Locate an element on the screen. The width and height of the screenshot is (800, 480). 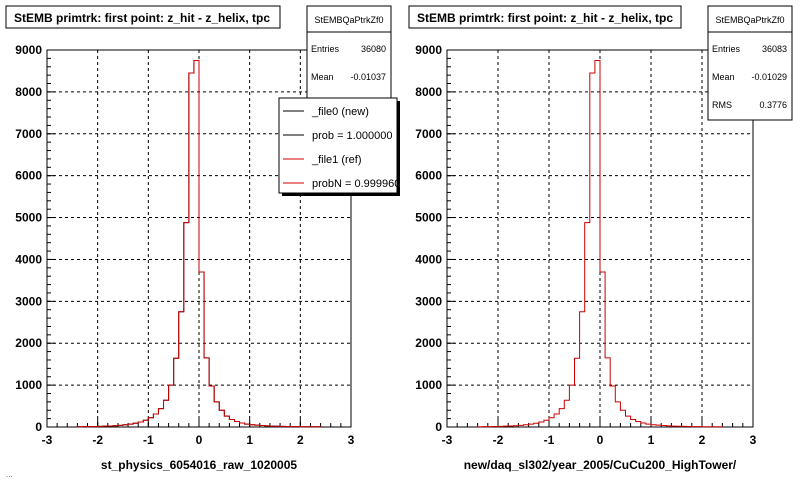
legend-label: _file1 (ref) is located at coordinates (336, 160).